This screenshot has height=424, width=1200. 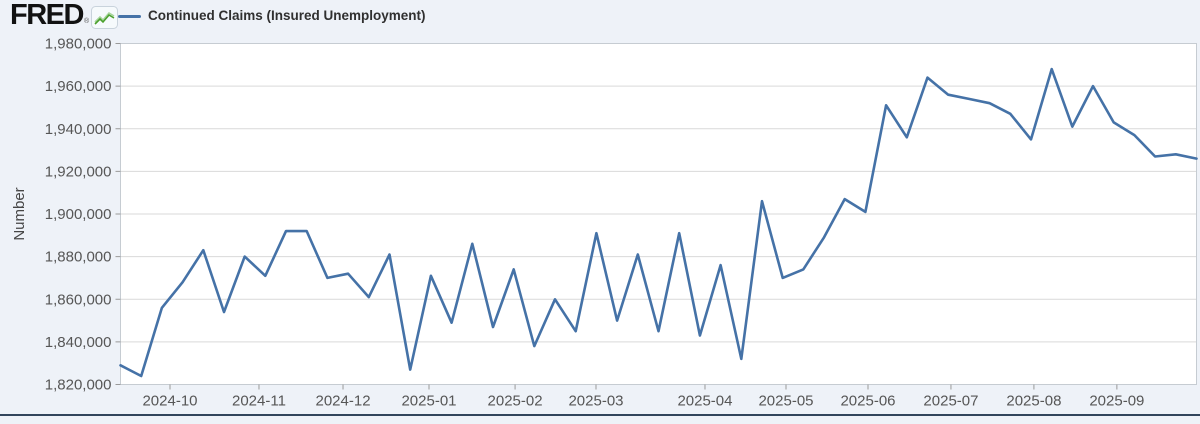 I want to click on x-axis-label: 2024-12, so click(x=342, y=401).